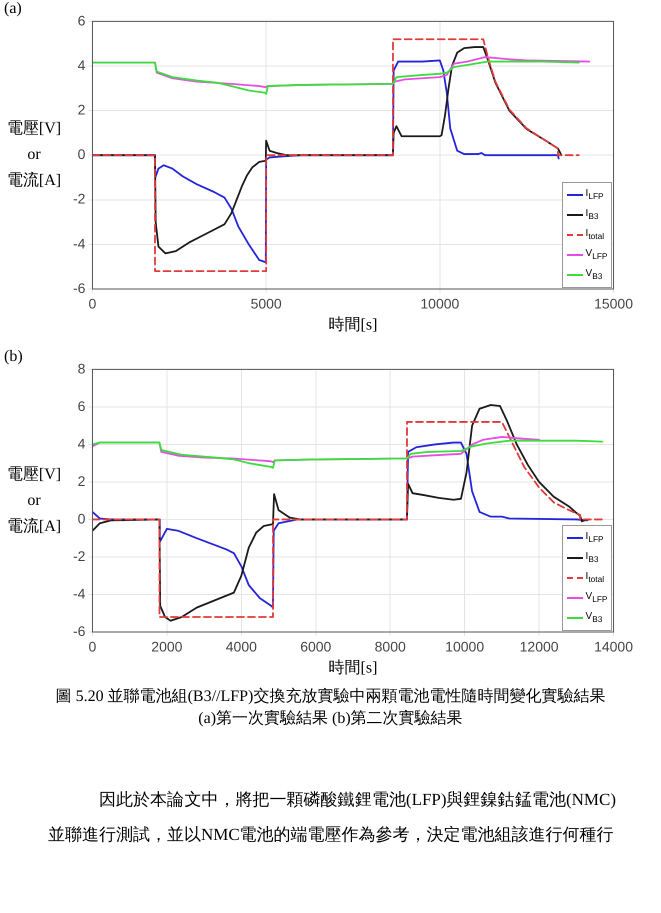 The image size is (661, 913). I want to click on chart-title: (b), so click(13, 357).